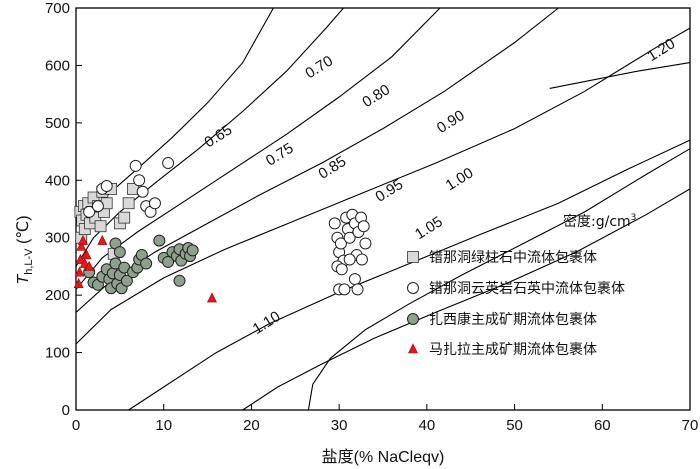  I want to click on x-tick-label: 70, so click(690, 425).